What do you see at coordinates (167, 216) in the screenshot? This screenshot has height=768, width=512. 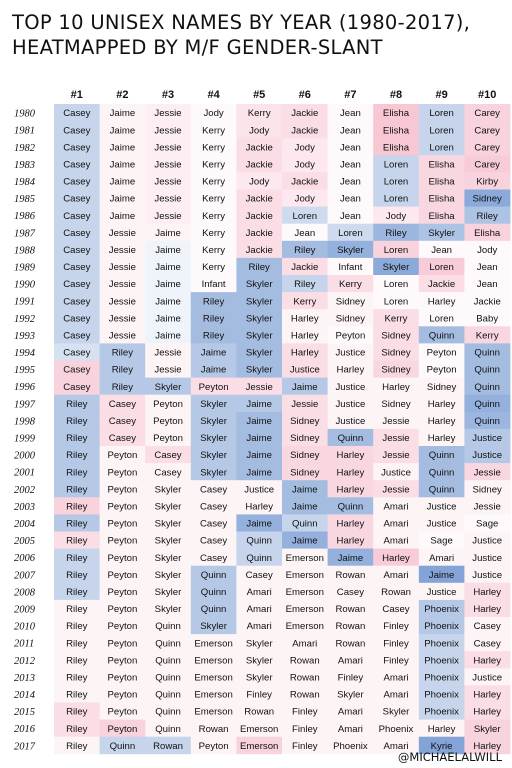 I see `cell-label: Jessie` at bounding box center [167, 216].